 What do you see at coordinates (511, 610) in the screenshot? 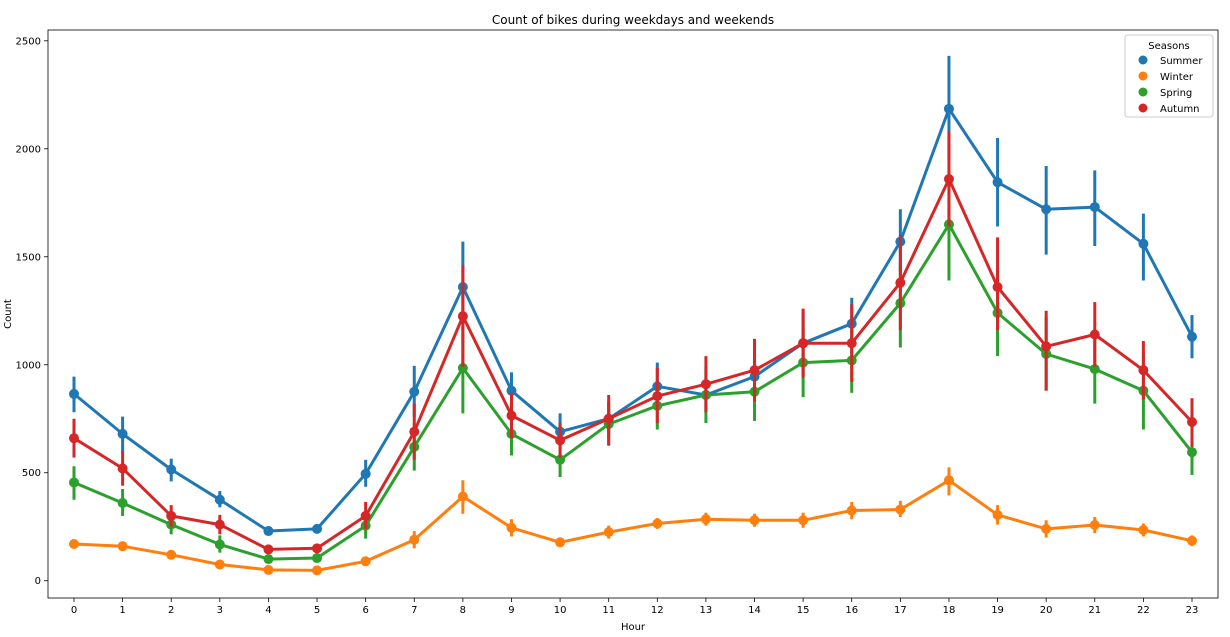
I see `x-tick-label: 9` at bounding box center [511, 610].